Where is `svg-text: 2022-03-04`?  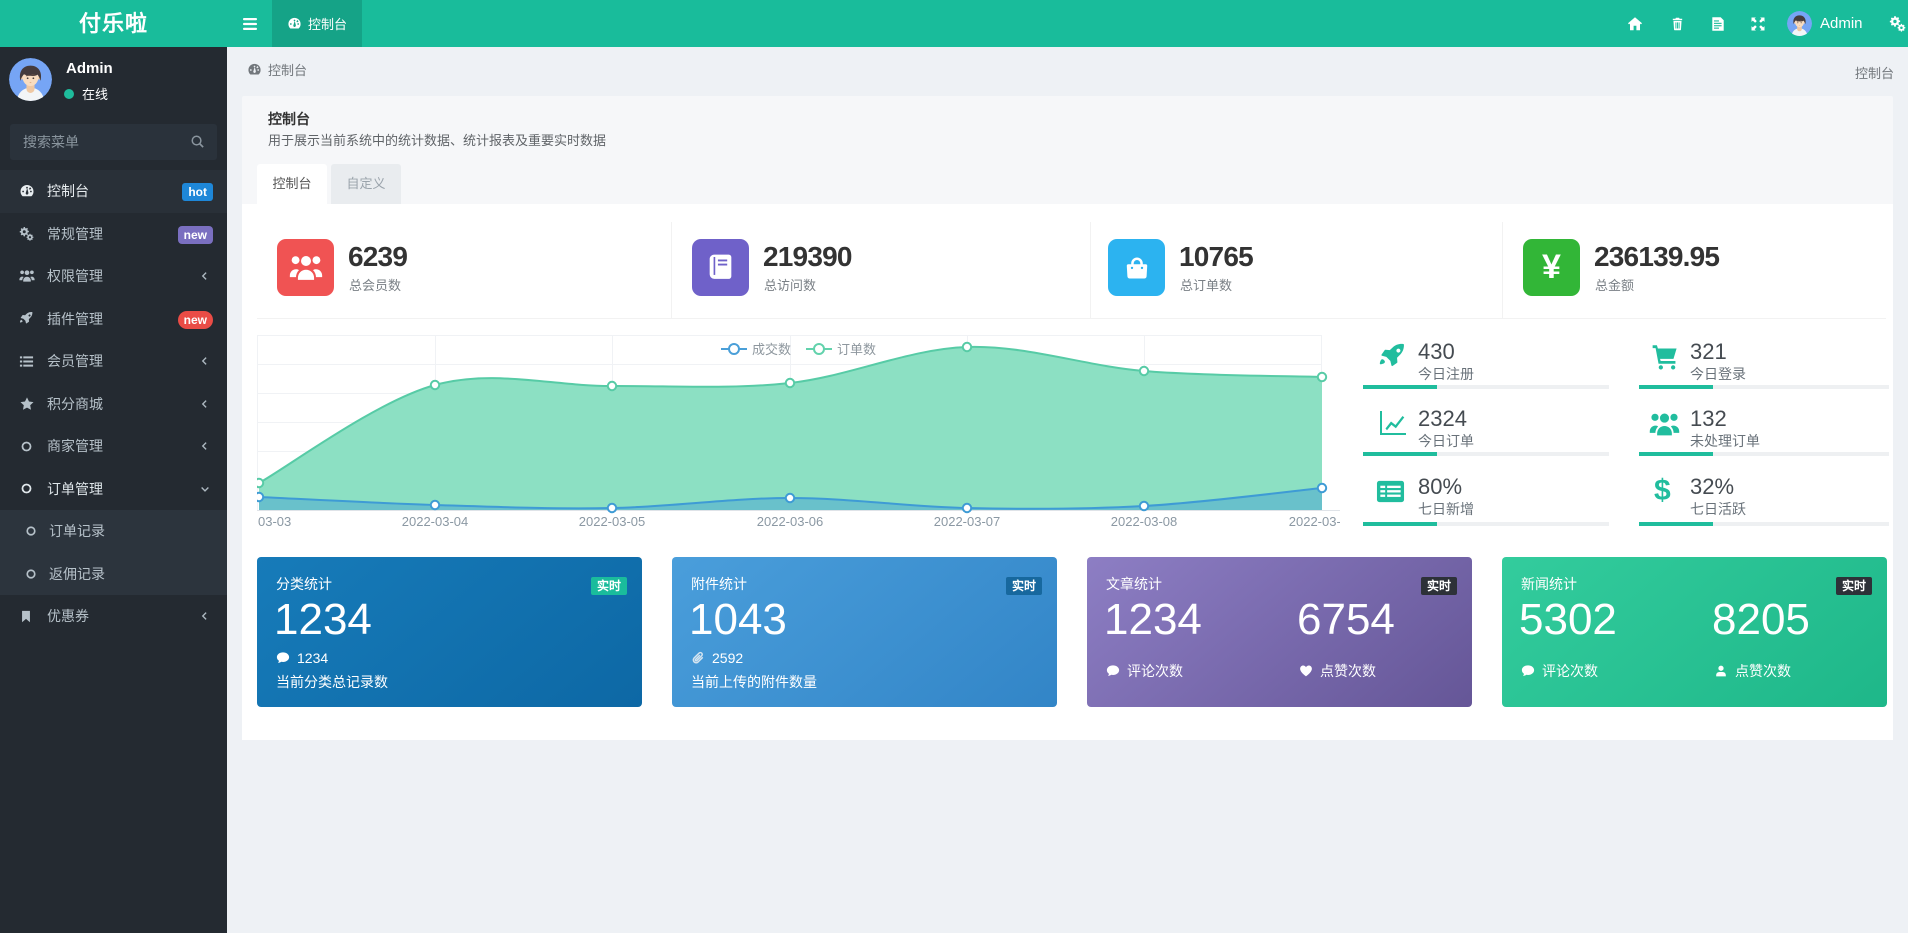 svg-text: 2022-03-04 is located at coordinates (435, 521).